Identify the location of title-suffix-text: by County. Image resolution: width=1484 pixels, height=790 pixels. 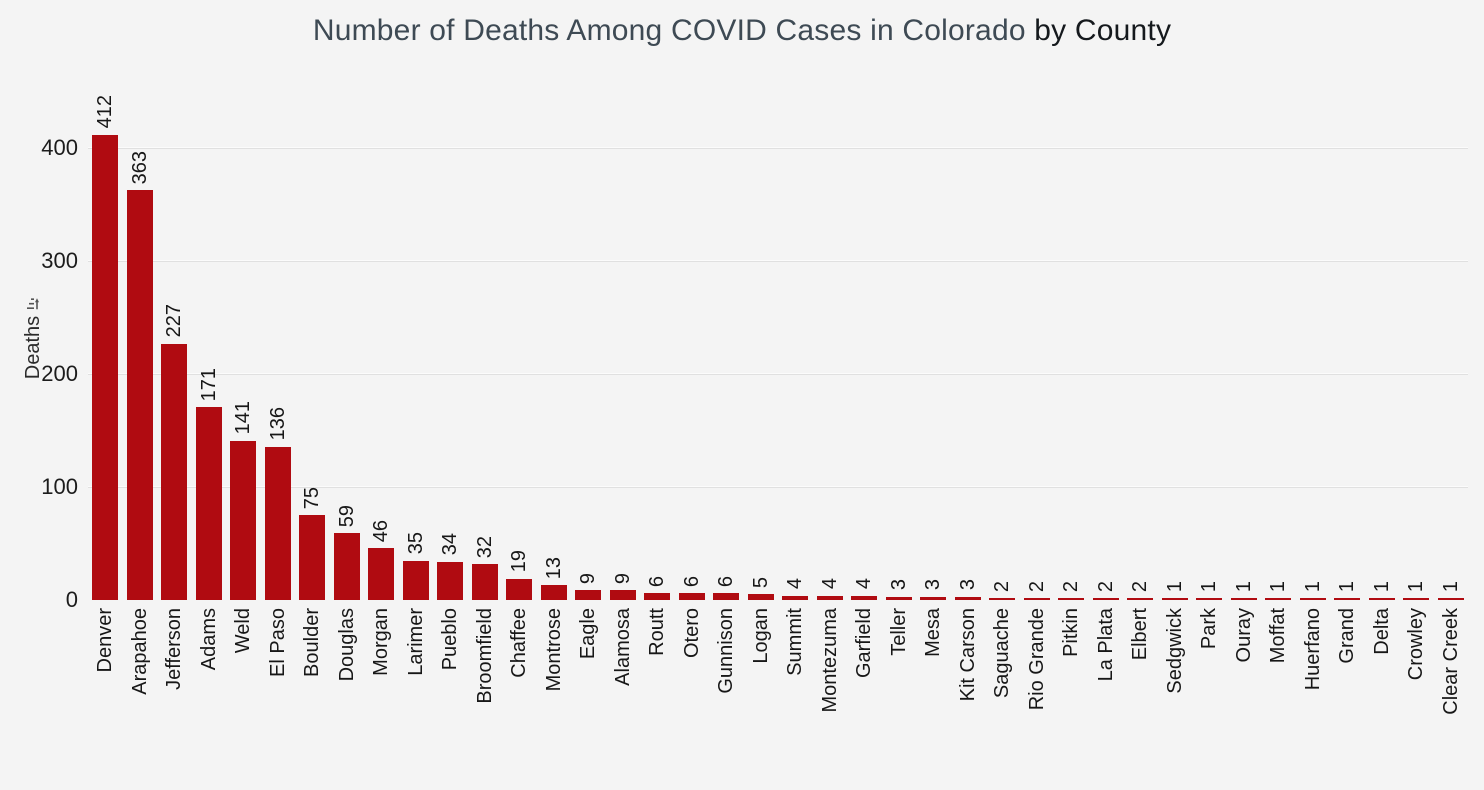
(1103, 30).